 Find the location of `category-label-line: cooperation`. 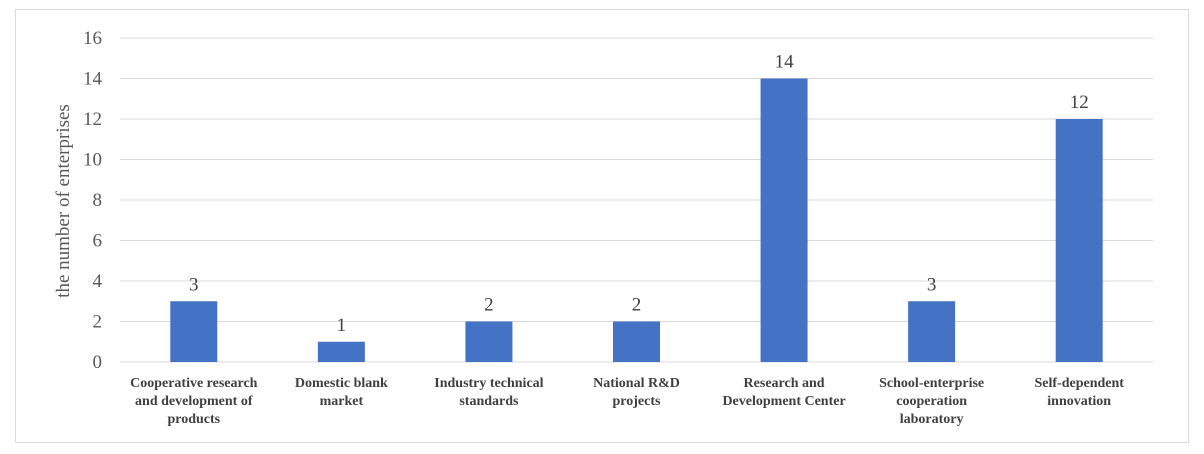

category-label-line: cooperation is located at coordinates (931, 401).